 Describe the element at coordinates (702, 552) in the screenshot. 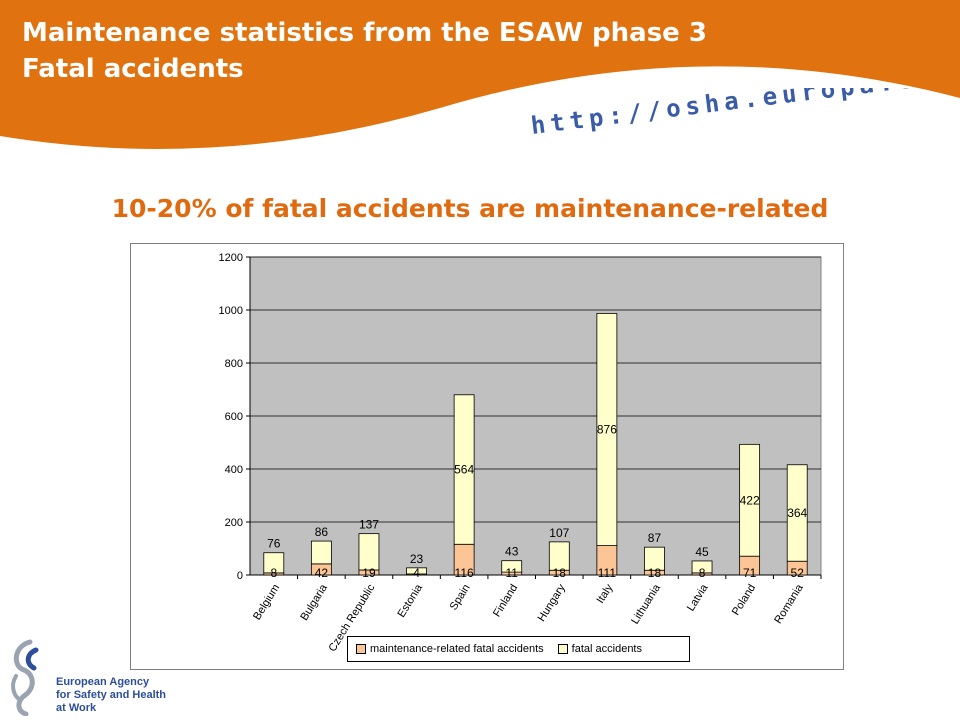

I see `data-label-fatal: 45` at that location.